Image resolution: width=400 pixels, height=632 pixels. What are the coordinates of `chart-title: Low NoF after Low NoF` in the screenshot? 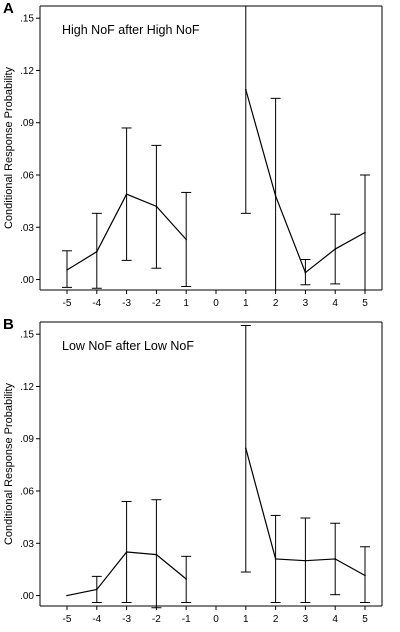 It's located at (128, 346).